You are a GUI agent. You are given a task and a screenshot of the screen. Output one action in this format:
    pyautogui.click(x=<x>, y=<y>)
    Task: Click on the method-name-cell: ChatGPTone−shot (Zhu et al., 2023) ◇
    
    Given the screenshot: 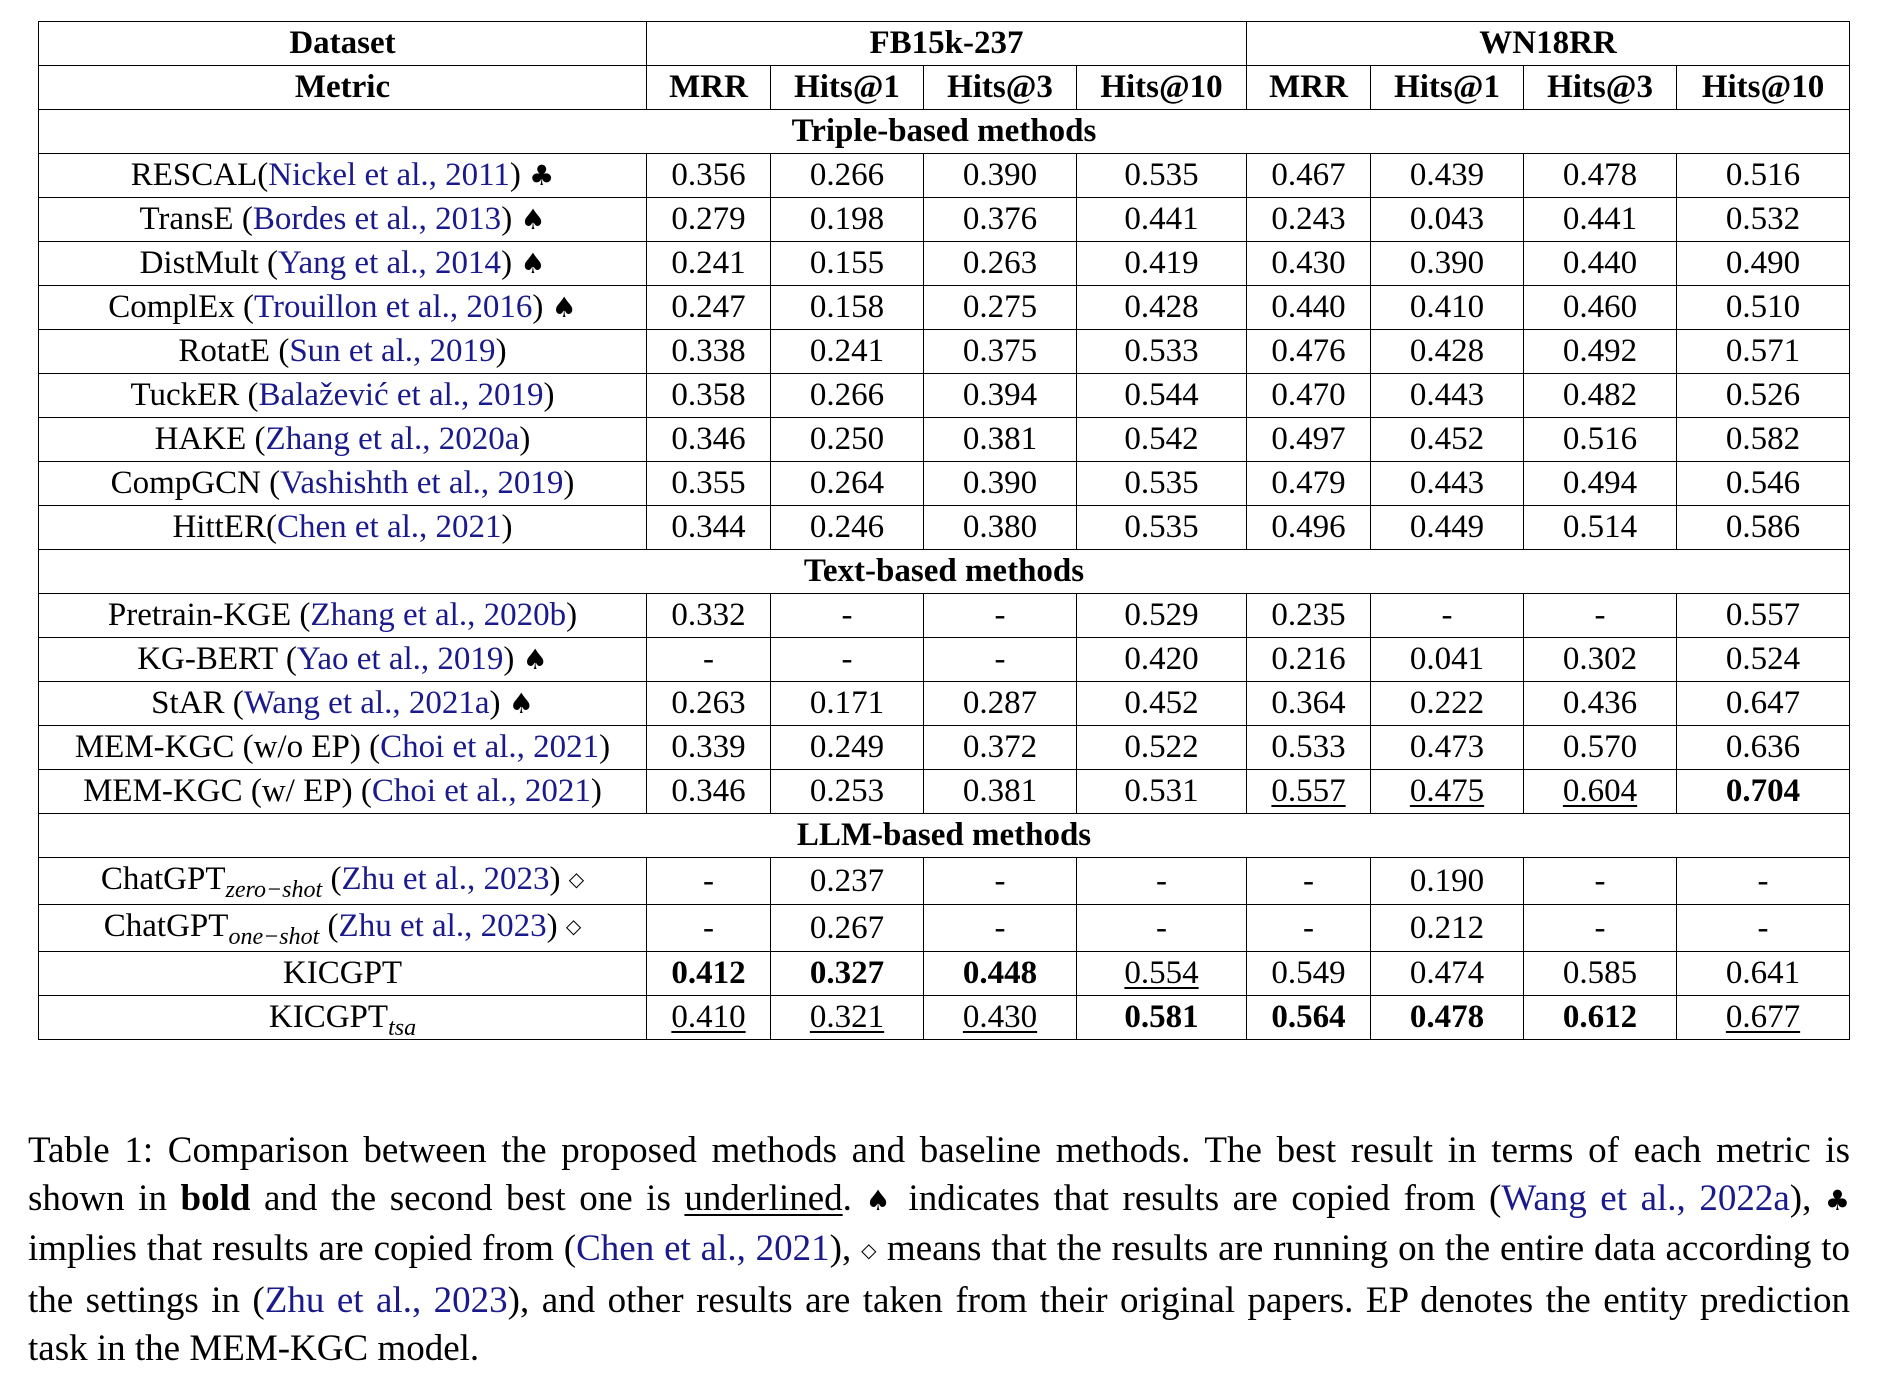 What is the action you would take?
    pyautogui.click(x=342, y=928)
    